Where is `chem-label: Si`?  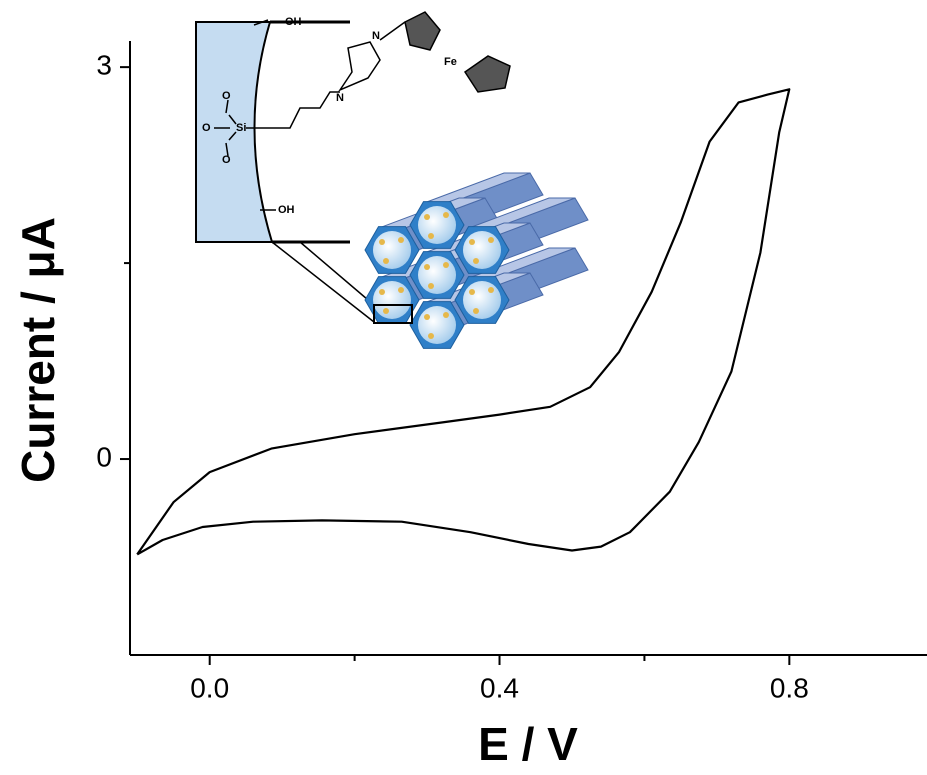 chem-label: Si is located at coordinates (241, 128).